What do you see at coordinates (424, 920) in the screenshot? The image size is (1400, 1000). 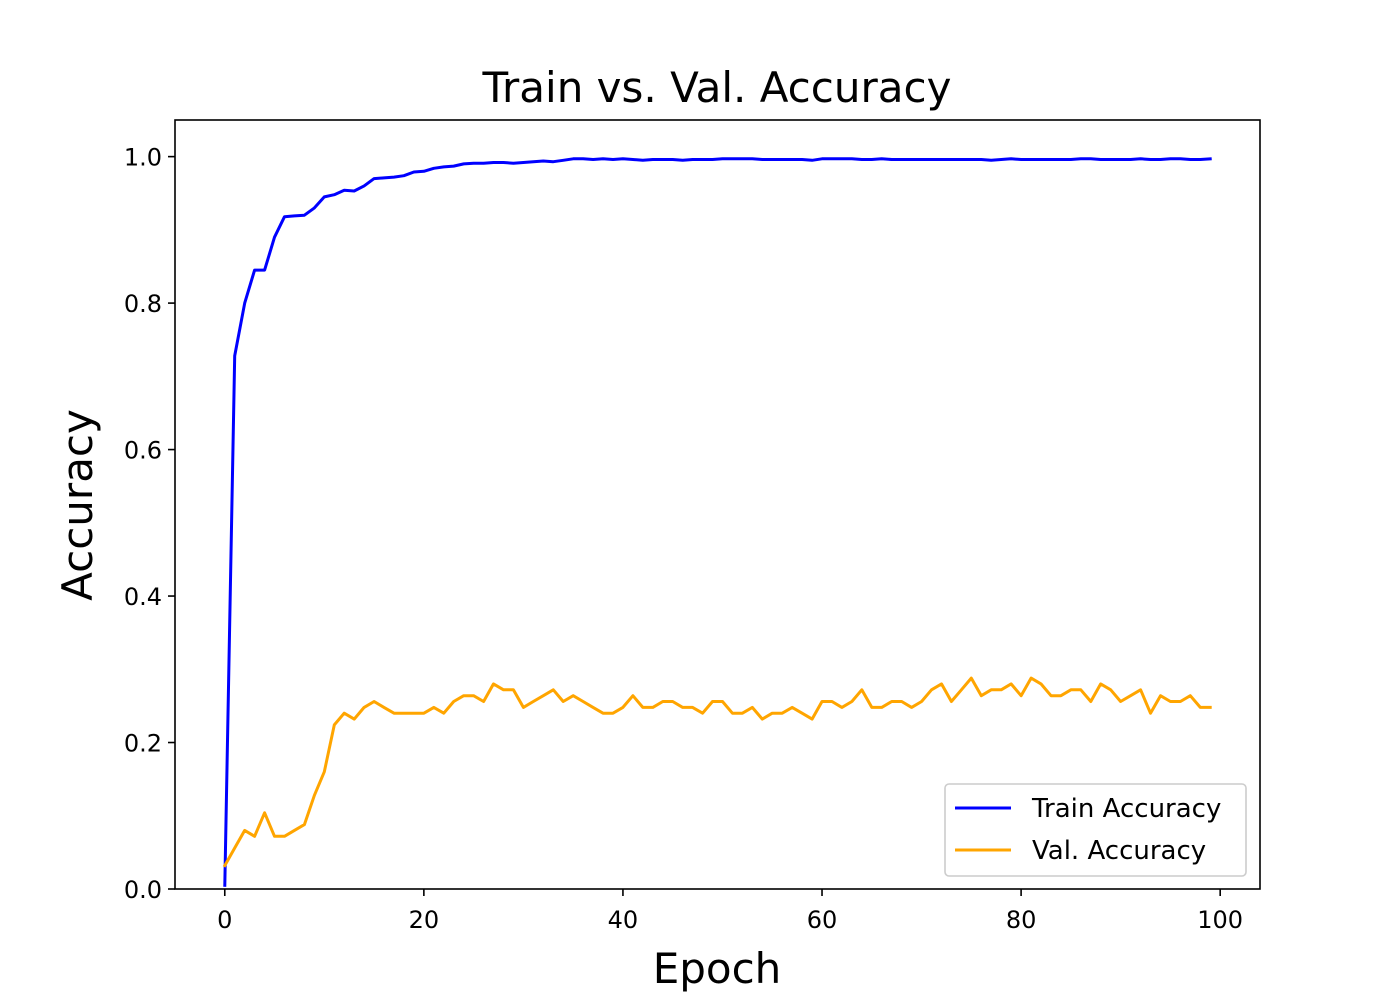 I see `x-tick-label: 20` at bounding box center [424, 920].